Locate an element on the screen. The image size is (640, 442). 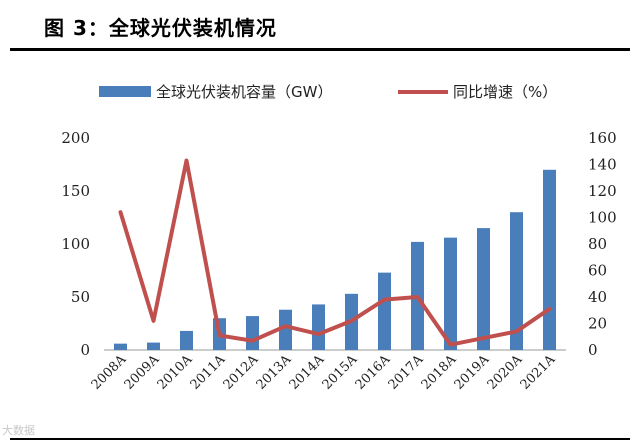
x-tick-label: 2009A is located at coordinates (142, 372).